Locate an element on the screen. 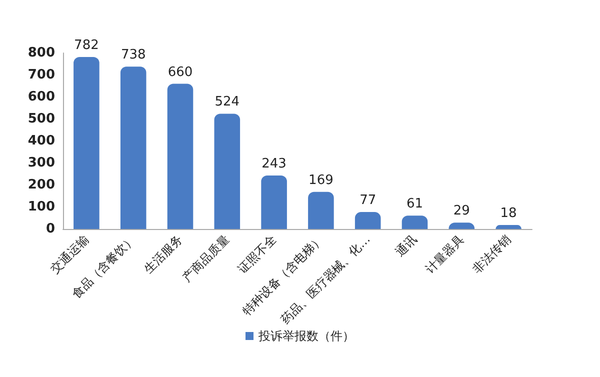 The width and height of the screenshot is (600, 377). y-tick-label: 300 is located at coordinates (41, 163).